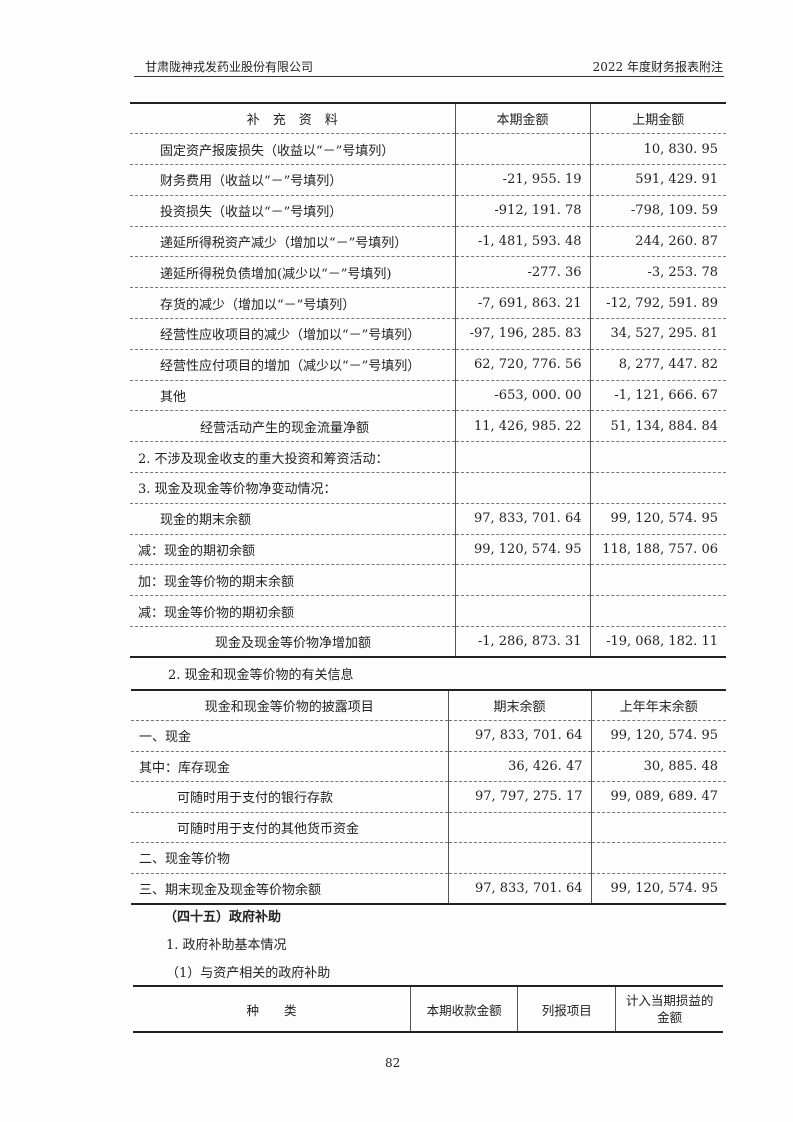  What do you see at coordinates (522, 426) in the screenshot?
I see `current-value: 11, 426, 985. 22` at bounding box center [522, 426].